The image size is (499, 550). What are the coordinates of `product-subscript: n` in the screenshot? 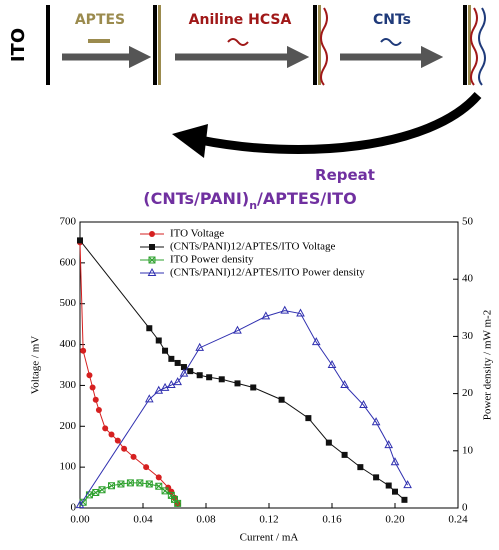 It's located at (253, 205).